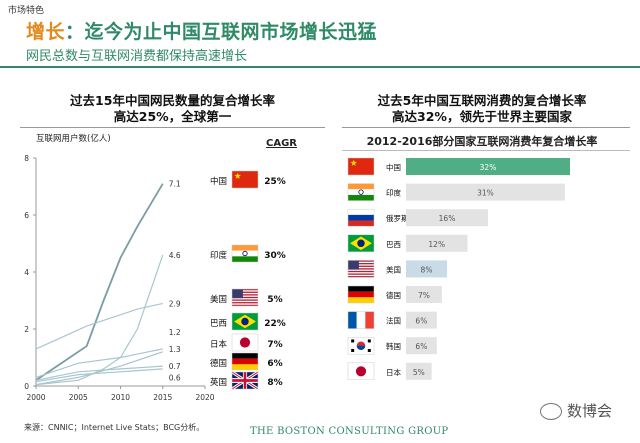 Image resolution: width=640 pixels, height=443 pixels. What do you see at coordinates (162, 397) in the screenshot?
I see `x-tick-label: 2015` at bounding box center [162, 397].